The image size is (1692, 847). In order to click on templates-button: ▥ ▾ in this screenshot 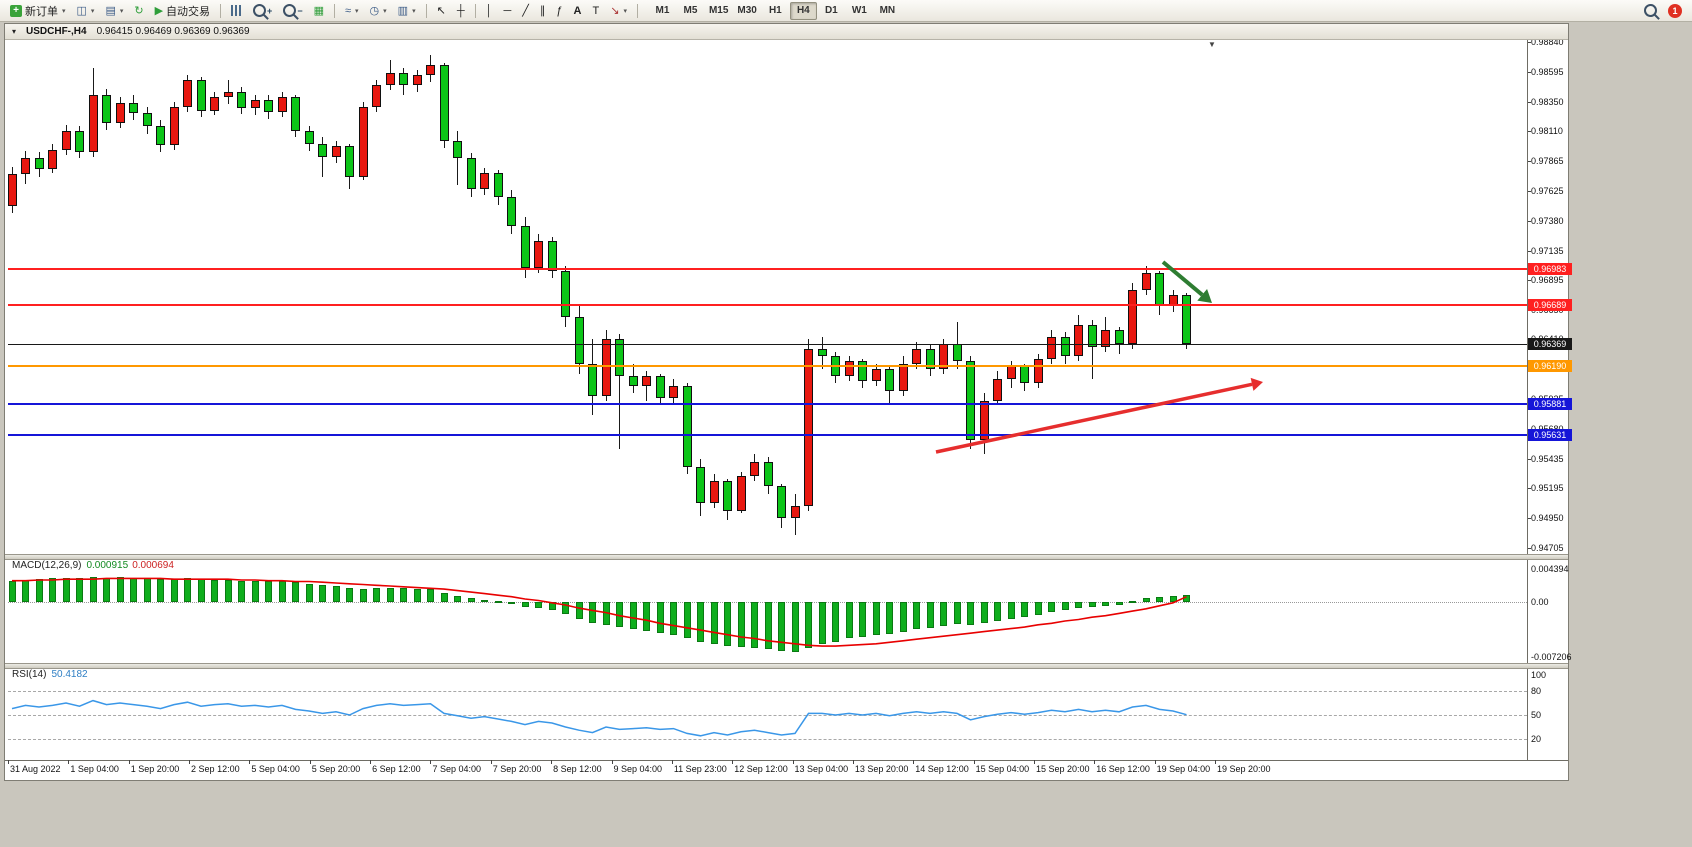, I will do `click(407, 11)`.